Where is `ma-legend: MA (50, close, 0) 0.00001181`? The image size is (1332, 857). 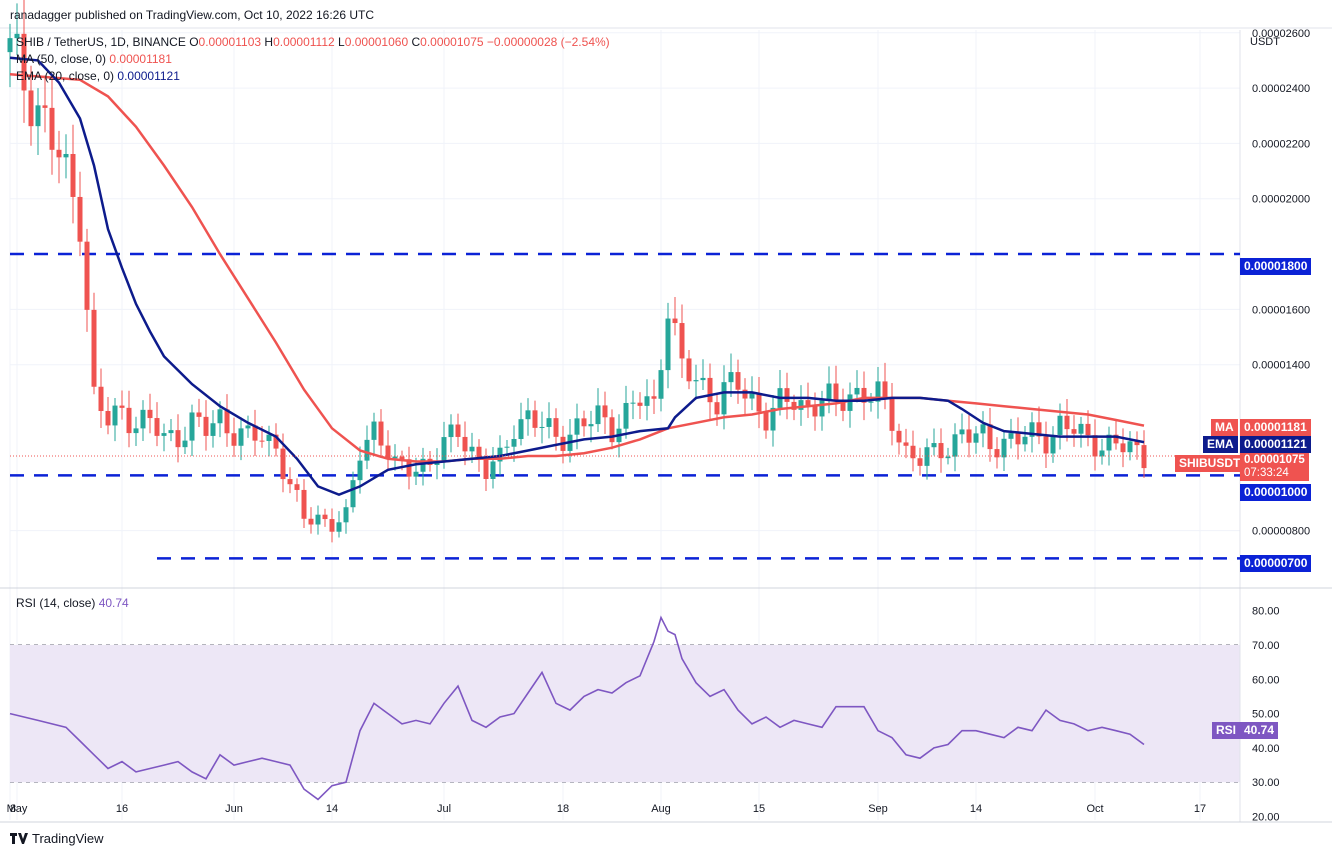
ma-legend: MA (50, close, 0) 0.00001181 is located at coordinates (94, 59).